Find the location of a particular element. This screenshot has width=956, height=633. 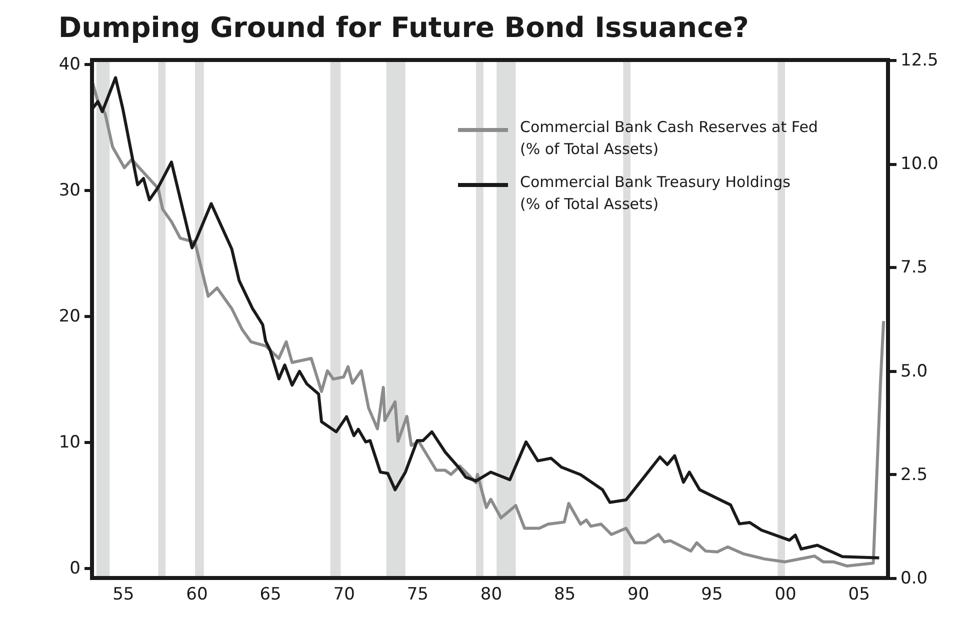

x-tick-label: 05 is located at coordinates (859, 594).